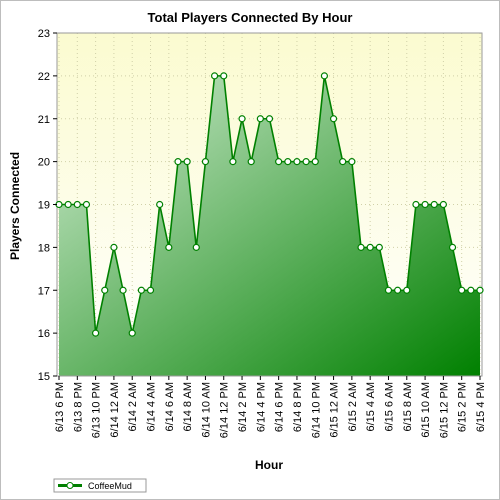  Describe the element at coordinates (243, 407) in the screenshot. I see `x-tick-label: 6/14 2 PM` at that location.